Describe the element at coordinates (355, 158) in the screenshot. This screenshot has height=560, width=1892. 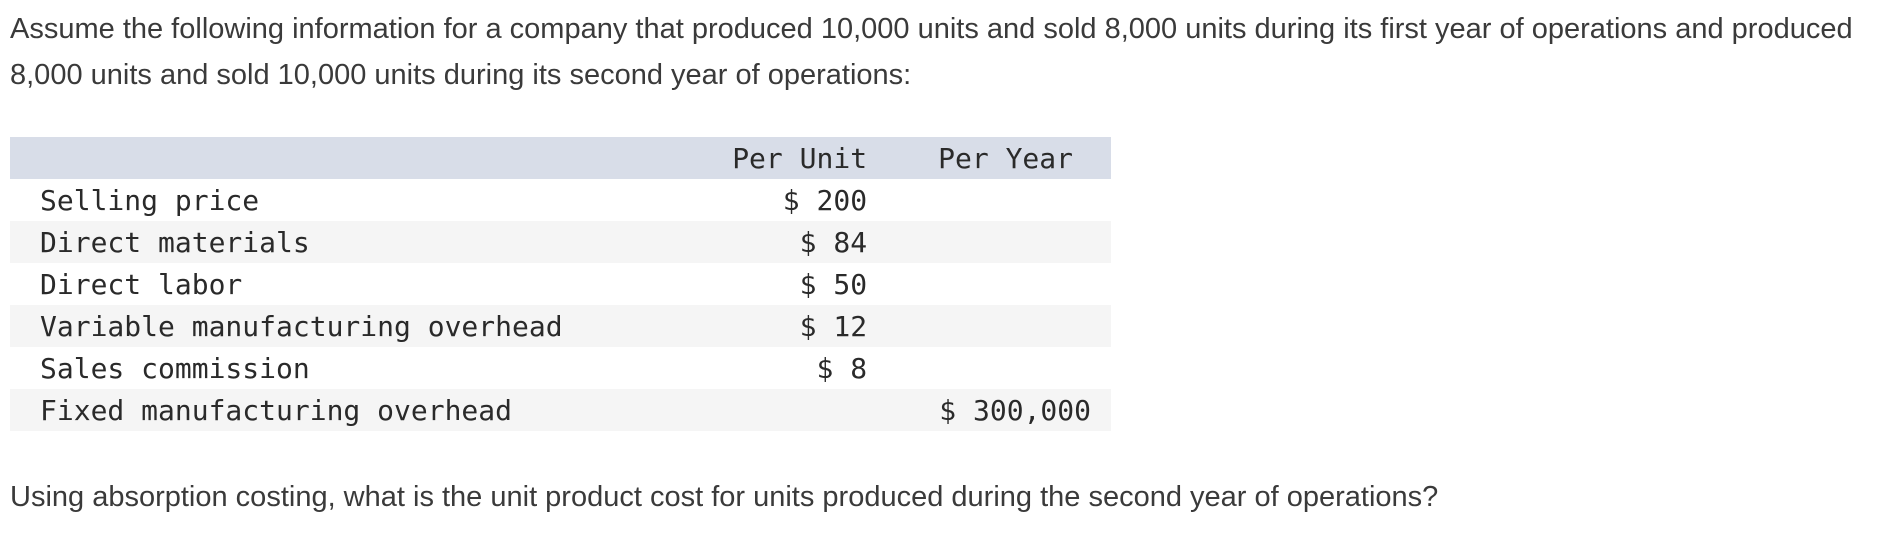
I see `header-label` at that location.